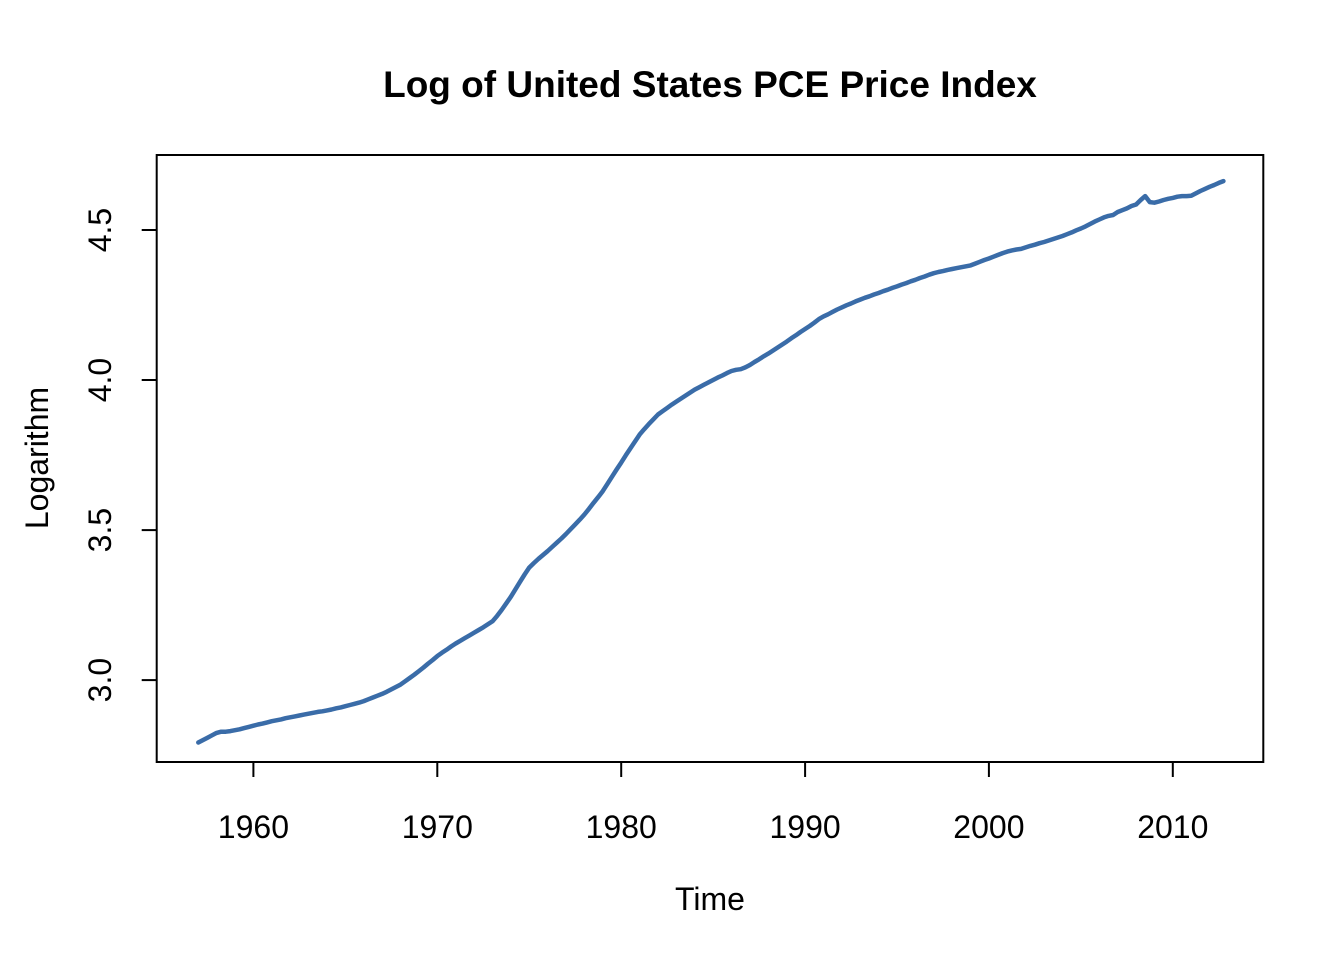 The width and height of the screenshot is (1344, 965). Describe the element at coordinates (37, 458) in the screenshot. I see `y-axis-title: Logarithm` at that location.